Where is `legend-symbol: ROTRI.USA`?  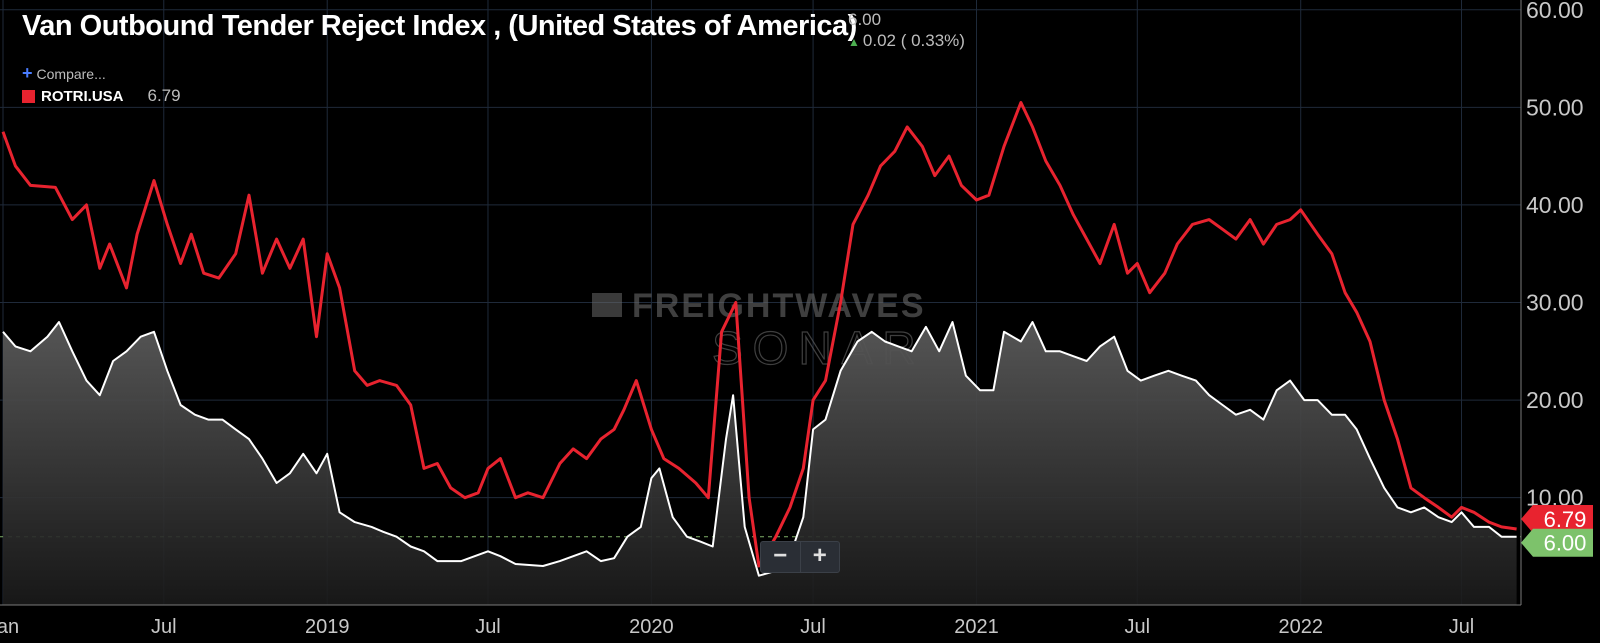 legend-symbol: ROTRI.USA is located at coordinates (82, 96).